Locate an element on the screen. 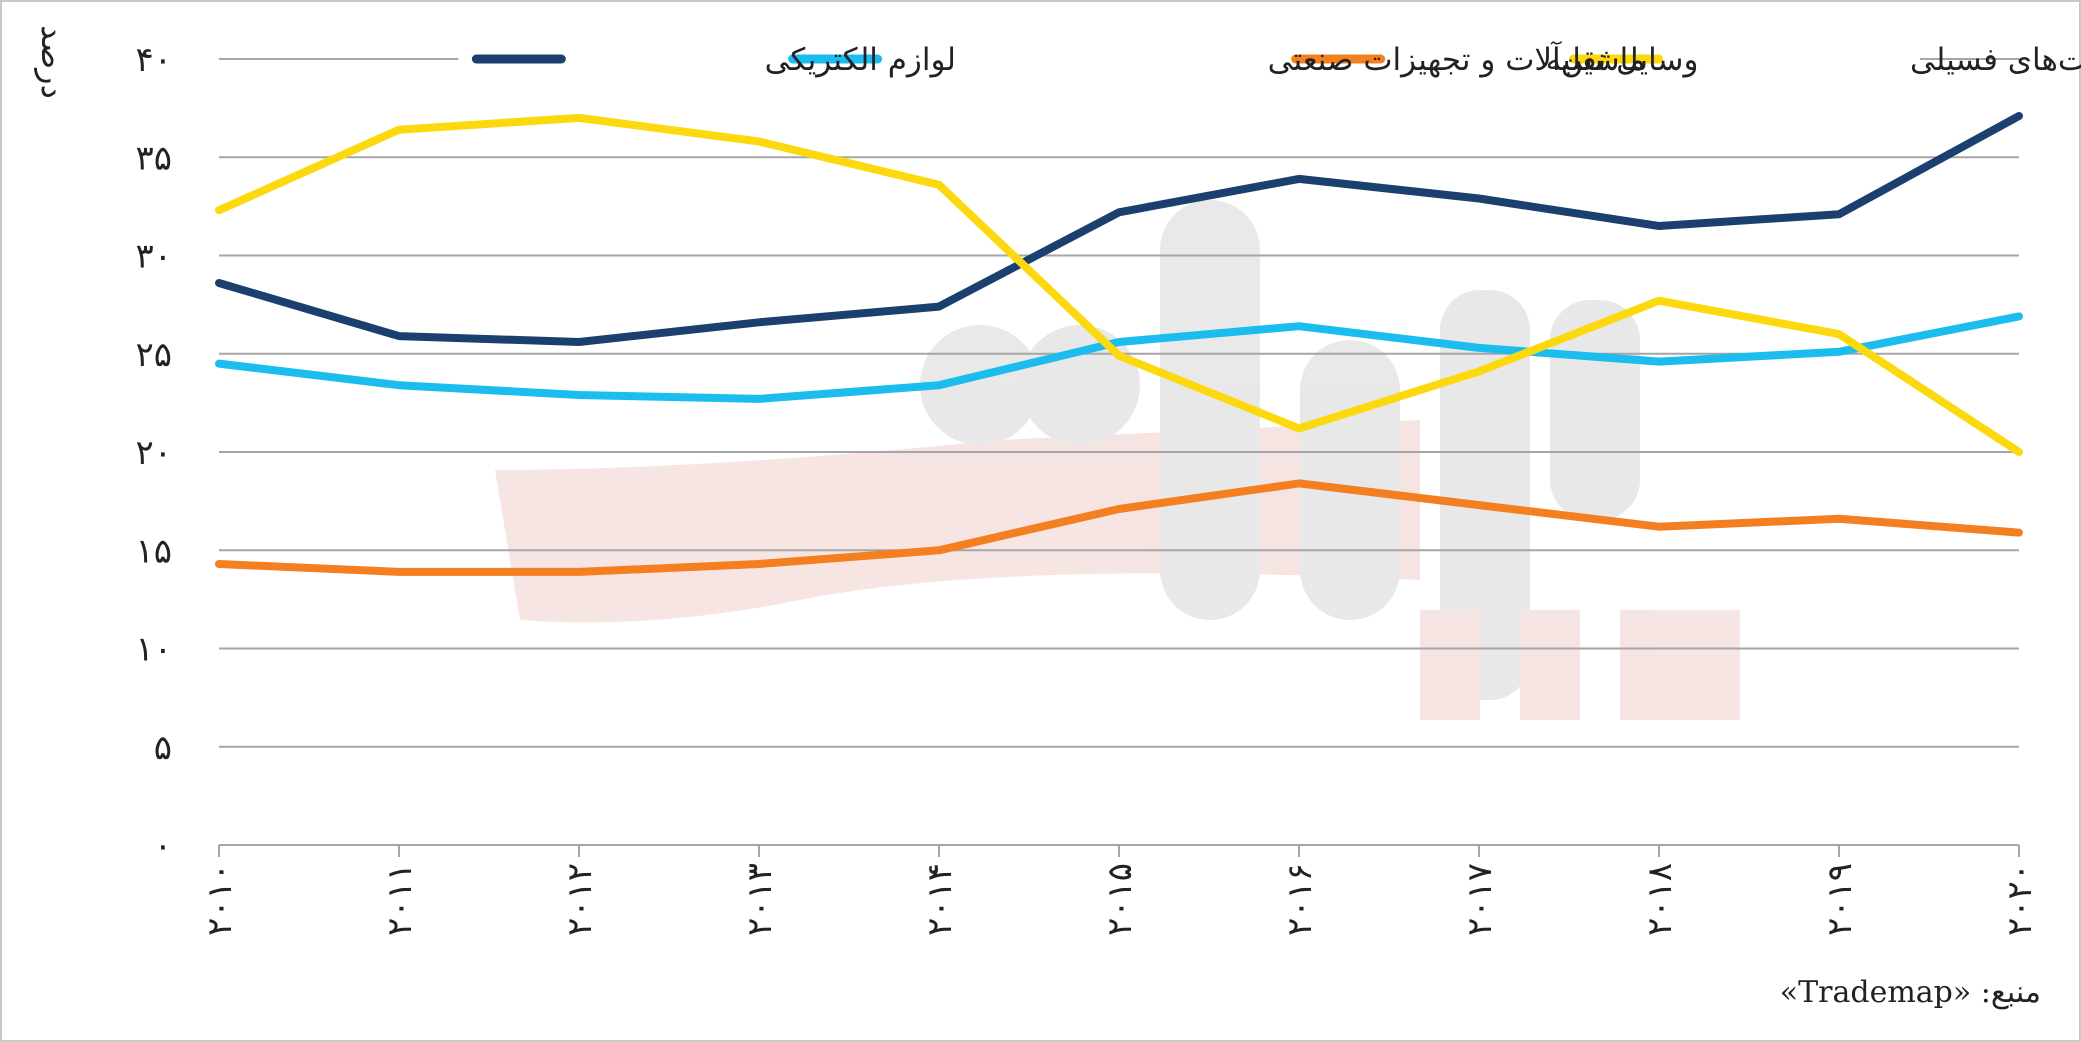 The image size is (2081, 1042). y-tick-label: ۱۰ is located at coordinates (153, 650).